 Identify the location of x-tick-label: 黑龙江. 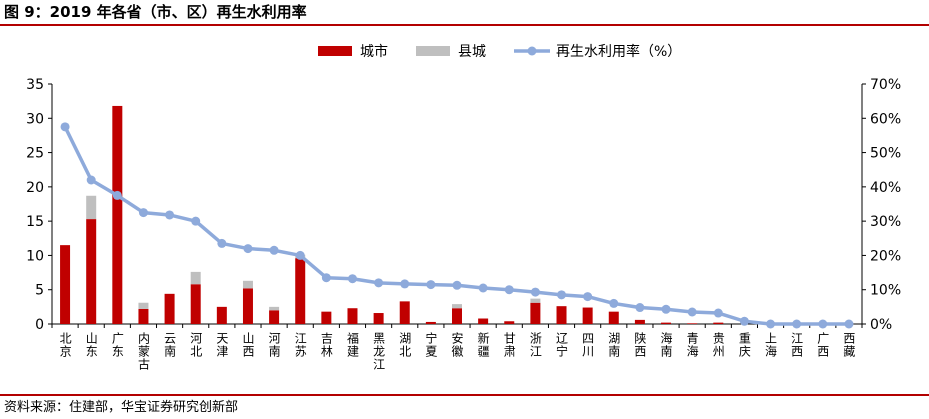
(379, 351).